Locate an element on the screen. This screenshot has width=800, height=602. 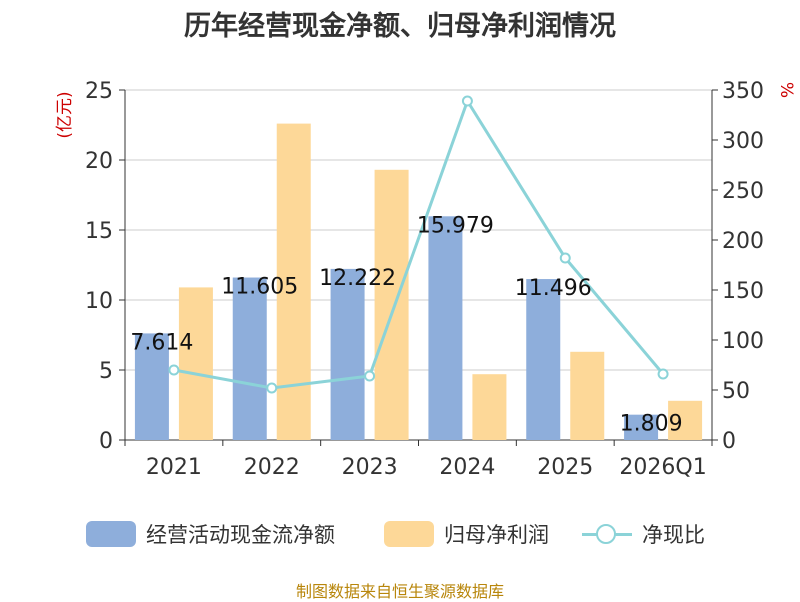
legend-item-net-profit: 归母净利润 is located at coordinates (466, 534).